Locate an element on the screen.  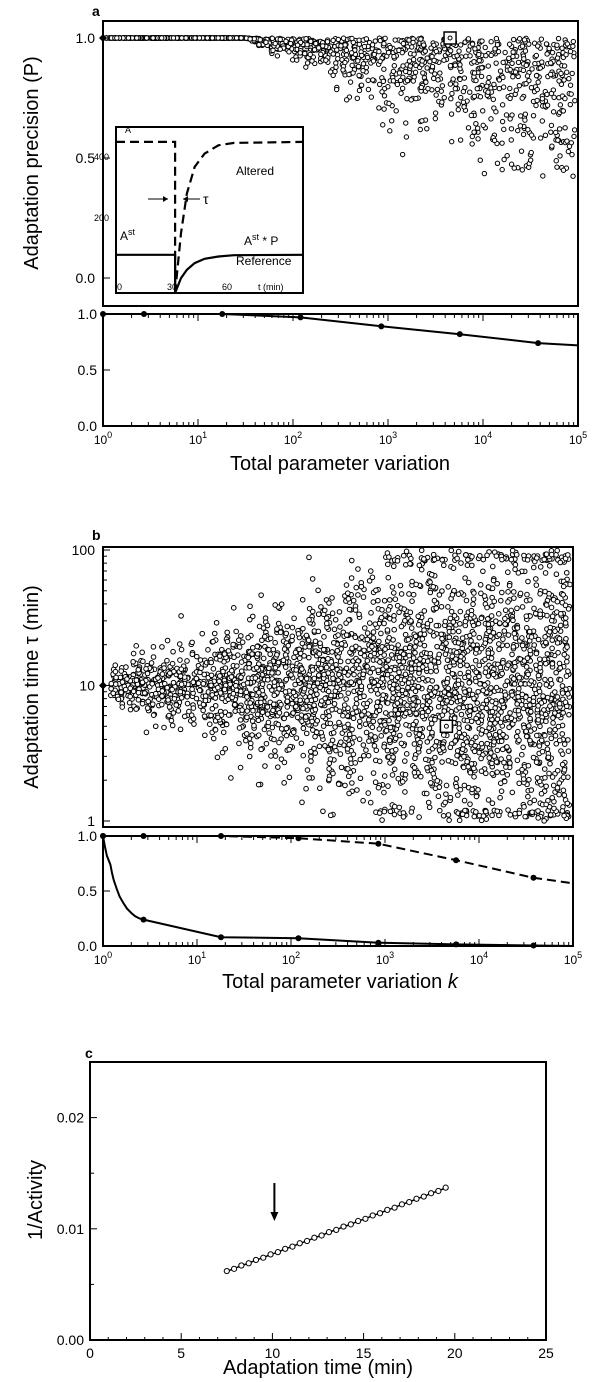
x-tick-label: 20 is located at coordinates (455, 1353).